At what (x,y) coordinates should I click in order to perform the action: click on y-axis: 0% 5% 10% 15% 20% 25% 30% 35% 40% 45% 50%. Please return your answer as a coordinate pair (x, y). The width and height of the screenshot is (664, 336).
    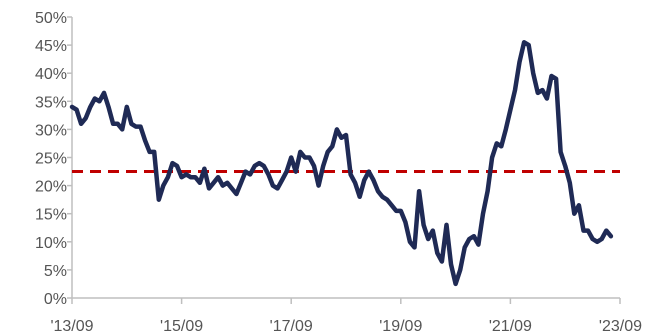
    Looking at the image, I should click on (54, 159).